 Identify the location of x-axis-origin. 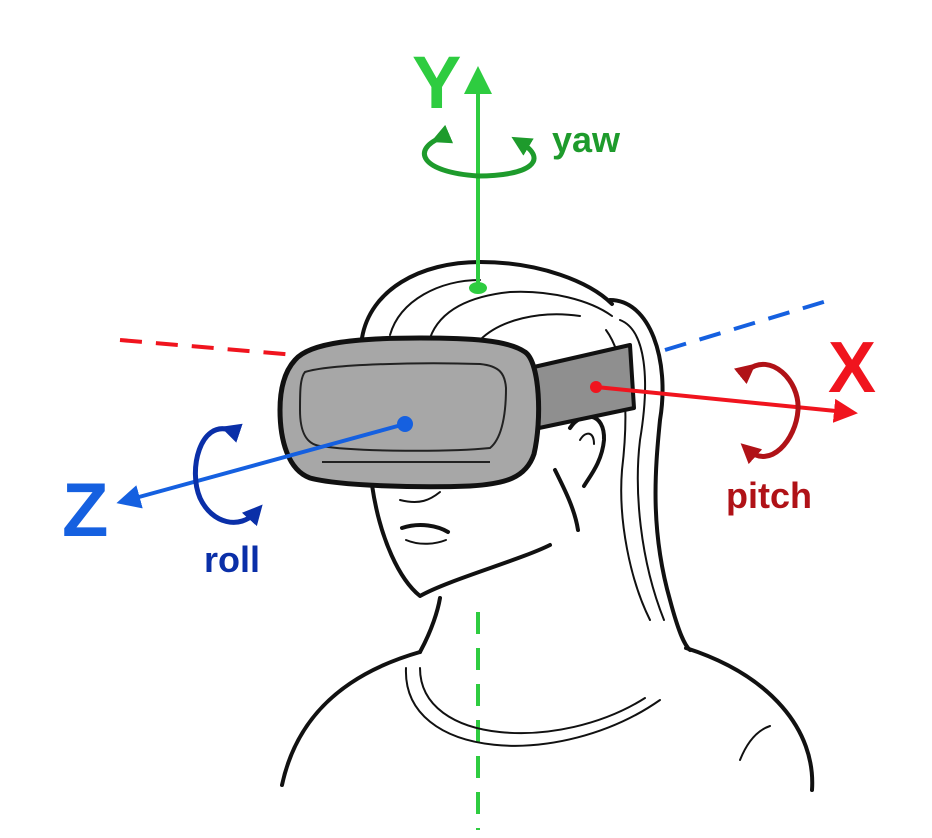
(596, 387).